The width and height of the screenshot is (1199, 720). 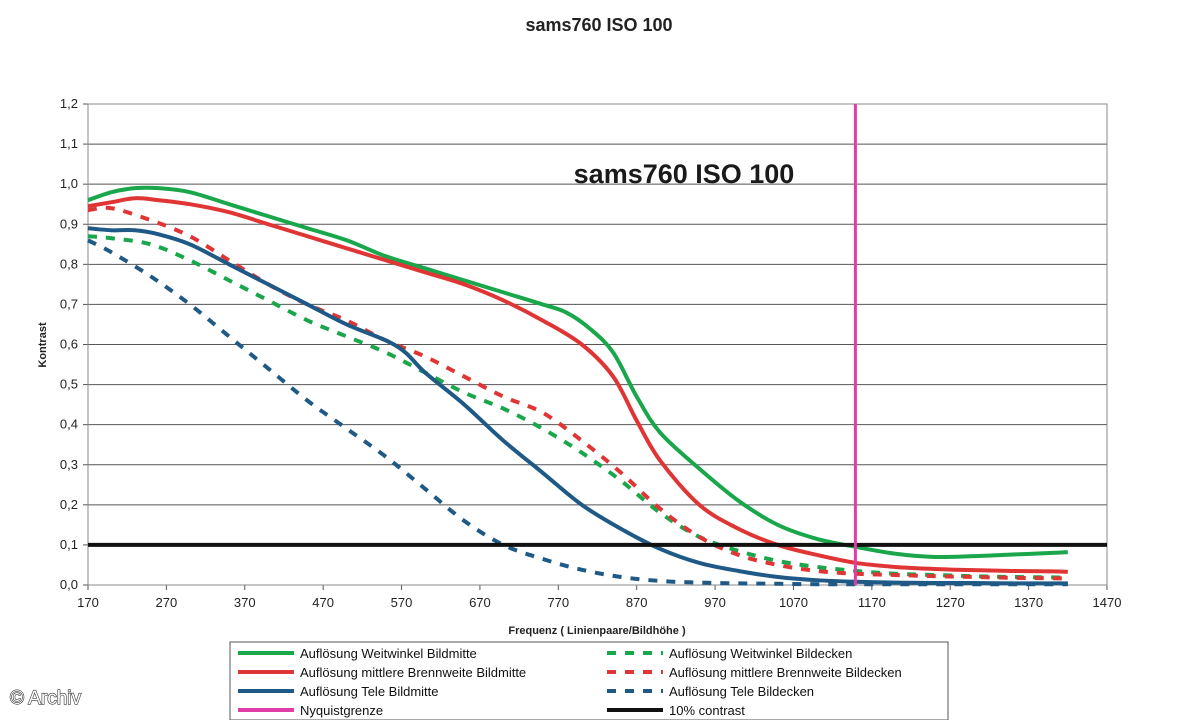 I want to click on legend-label-aufl-sung-mittlere-brennweite-bildmitte: Auflösung mittlere Brennweite Bildmitte, so click(x=413, y=672).